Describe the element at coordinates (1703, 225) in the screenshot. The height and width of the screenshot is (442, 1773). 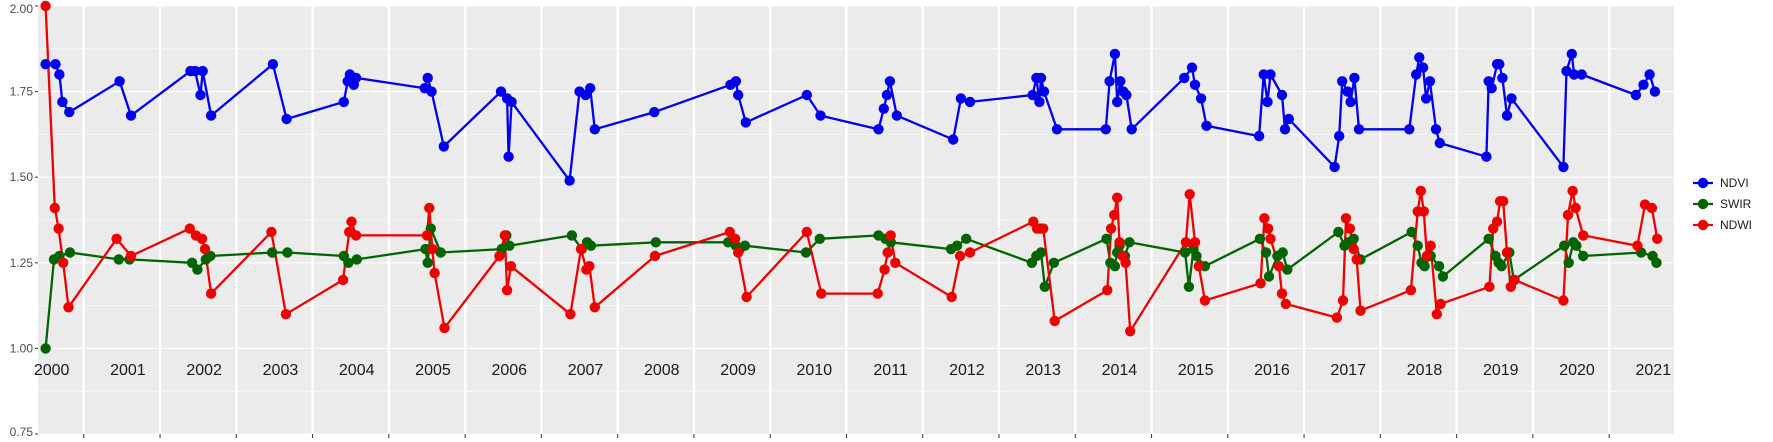
I see `legend-key-point-ndwi` at that location.